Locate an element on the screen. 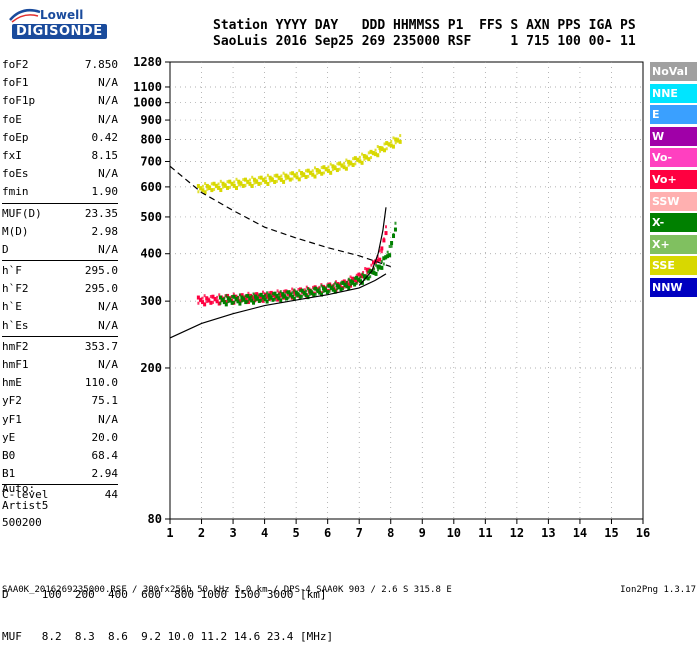 This screenshot has width=700, height=658. param-value: 44 is located at coordinates (111, 495).